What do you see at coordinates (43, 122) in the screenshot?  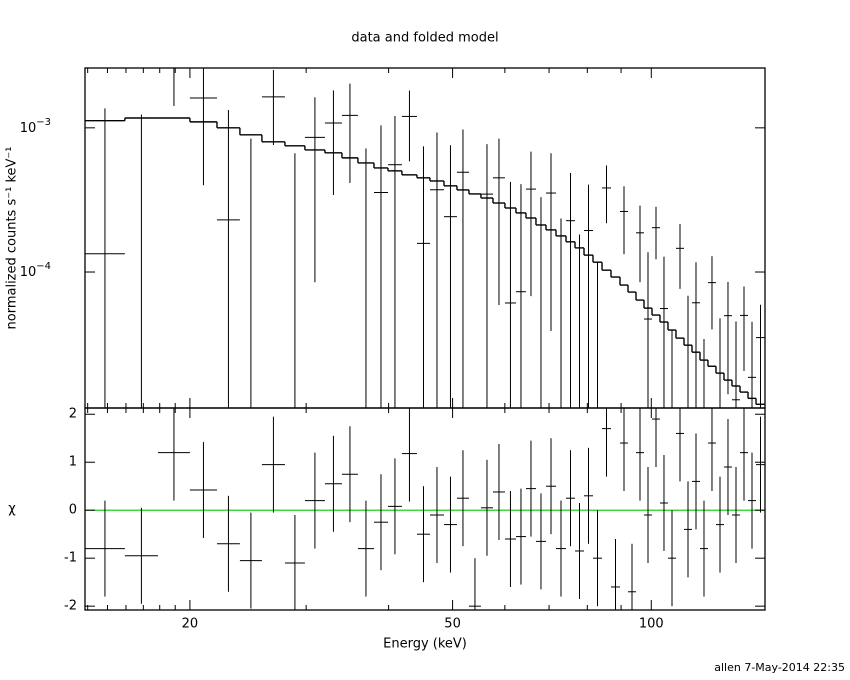 I see `y-tick-exponent: −3` at bounding box center [43, 122].